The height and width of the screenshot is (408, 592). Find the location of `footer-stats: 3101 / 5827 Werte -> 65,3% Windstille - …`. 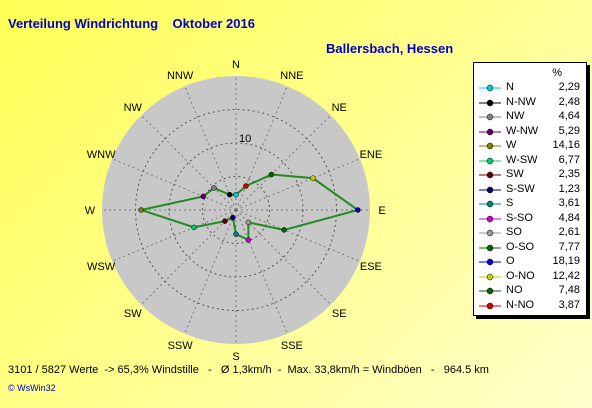

footer-stats: 3101 / 5827 Werte -> 65,3% Windstille - … is located at coordinates (248, 370).